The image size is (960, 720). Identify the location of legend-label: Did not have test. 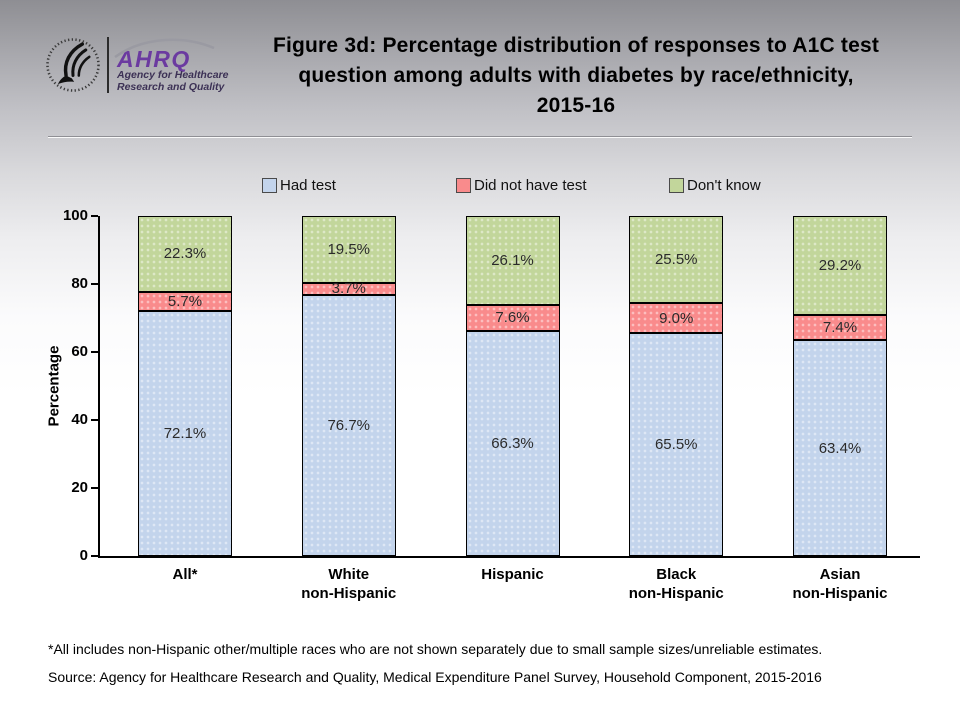
(530, 185).